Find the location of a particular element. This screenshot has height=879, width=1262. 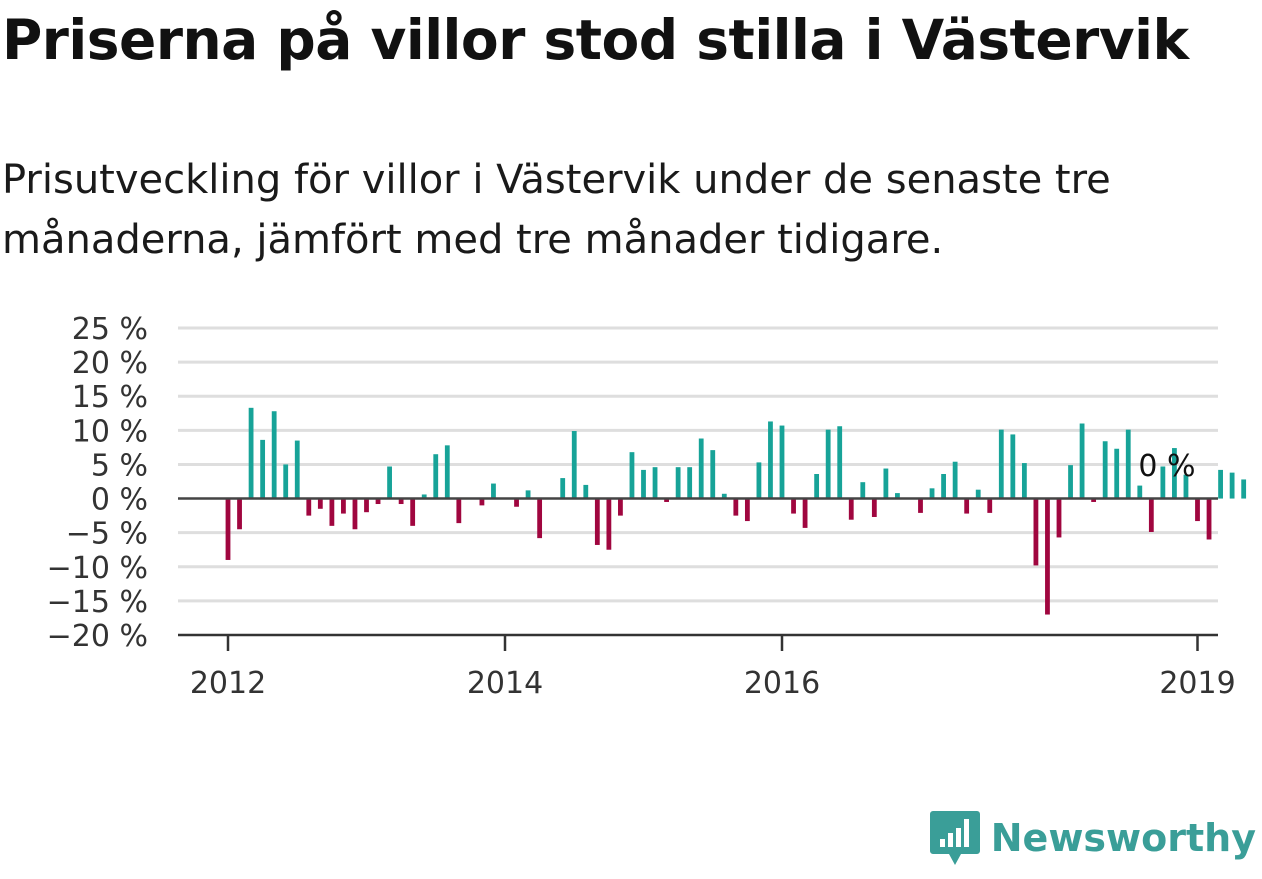

latest-value-annotation: 0 % is located at coordinates (1166, 466).